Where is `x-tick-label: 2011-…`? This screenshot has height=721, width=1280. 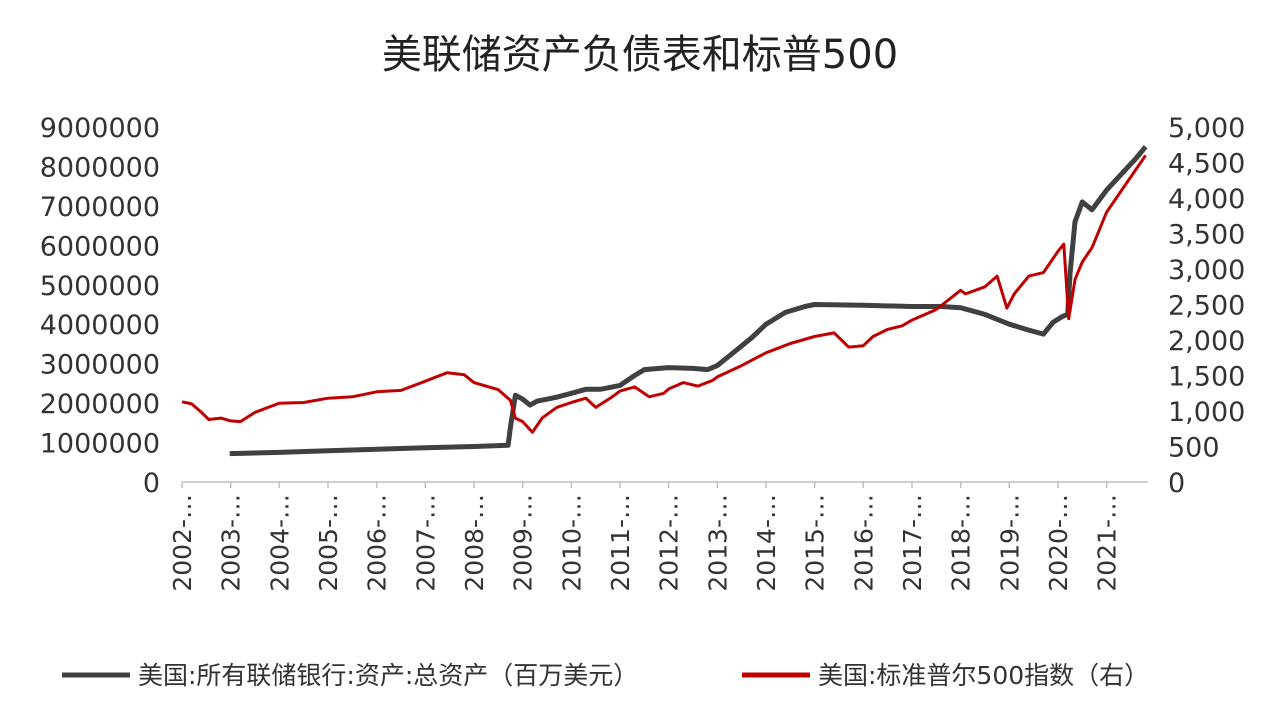
x-tick-label: 2011-… is located at coordinates (620, 543).